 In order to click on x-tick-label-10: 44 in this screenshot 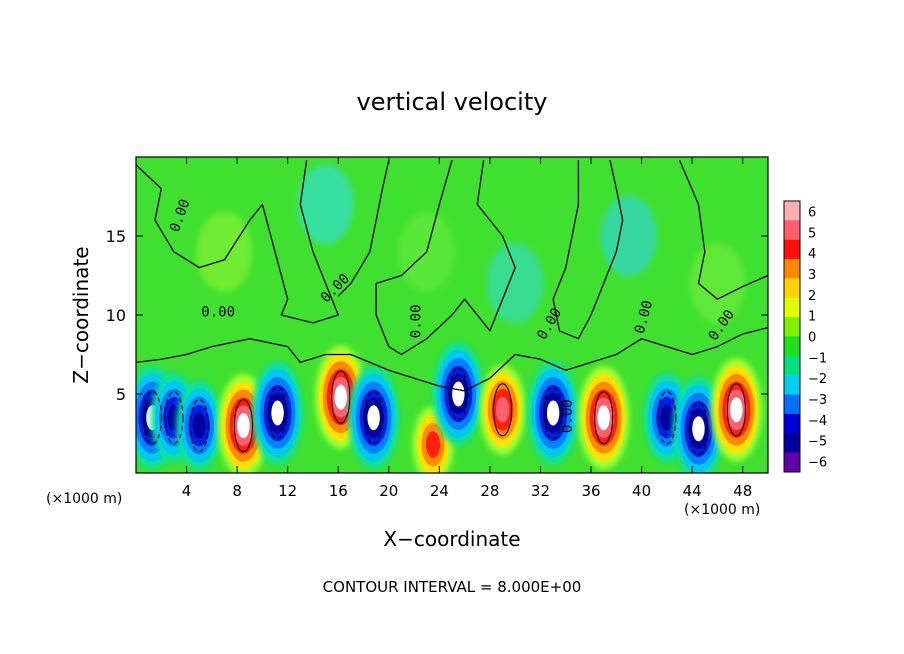, I will do `click(692, 491)`.